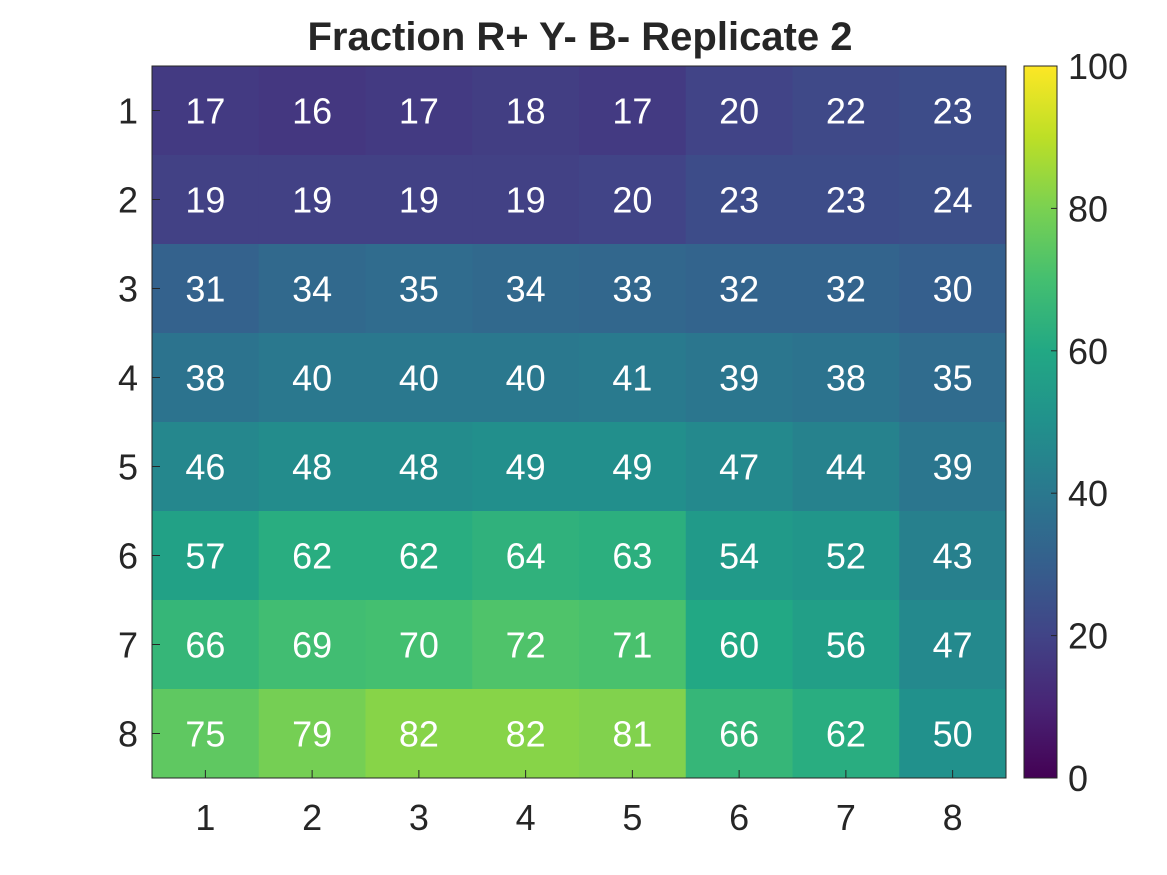 This screenshot has width=1167, height=875. I want to click on cell-value-label: 66, so click(205, 645).